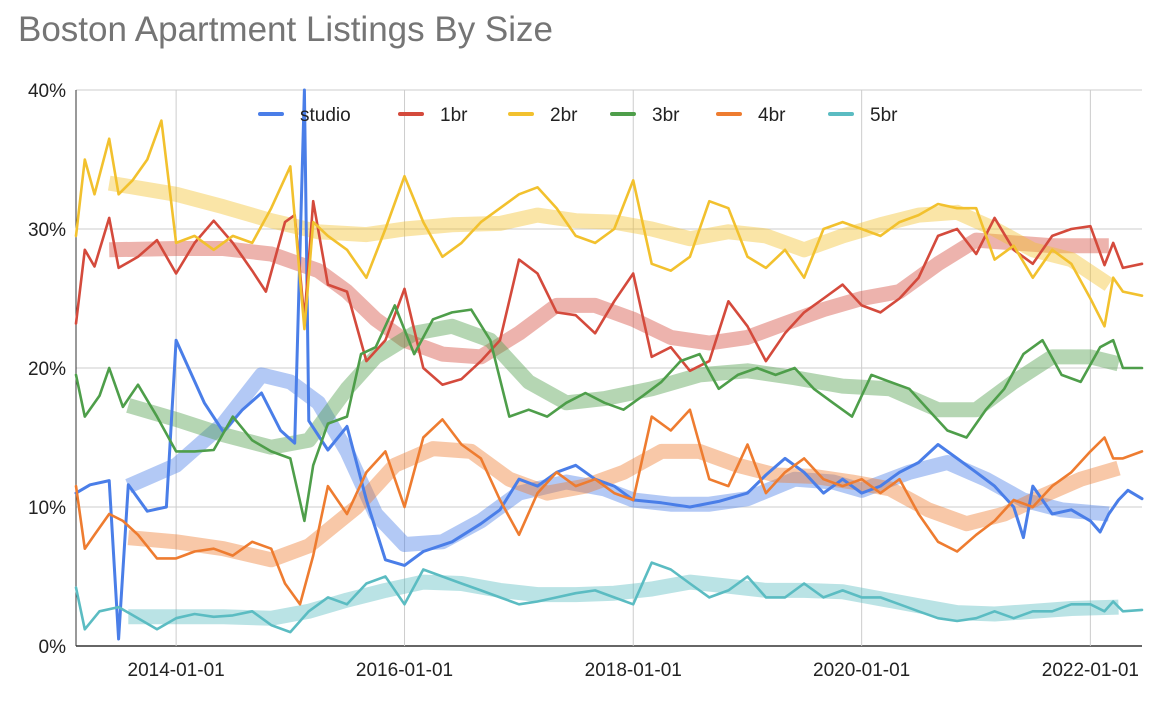 This screenshot has width=1162, height=708. Describe the element at coordinates (47, 91) in the screenshot. I see `y-tick-label: 40%` at that location.